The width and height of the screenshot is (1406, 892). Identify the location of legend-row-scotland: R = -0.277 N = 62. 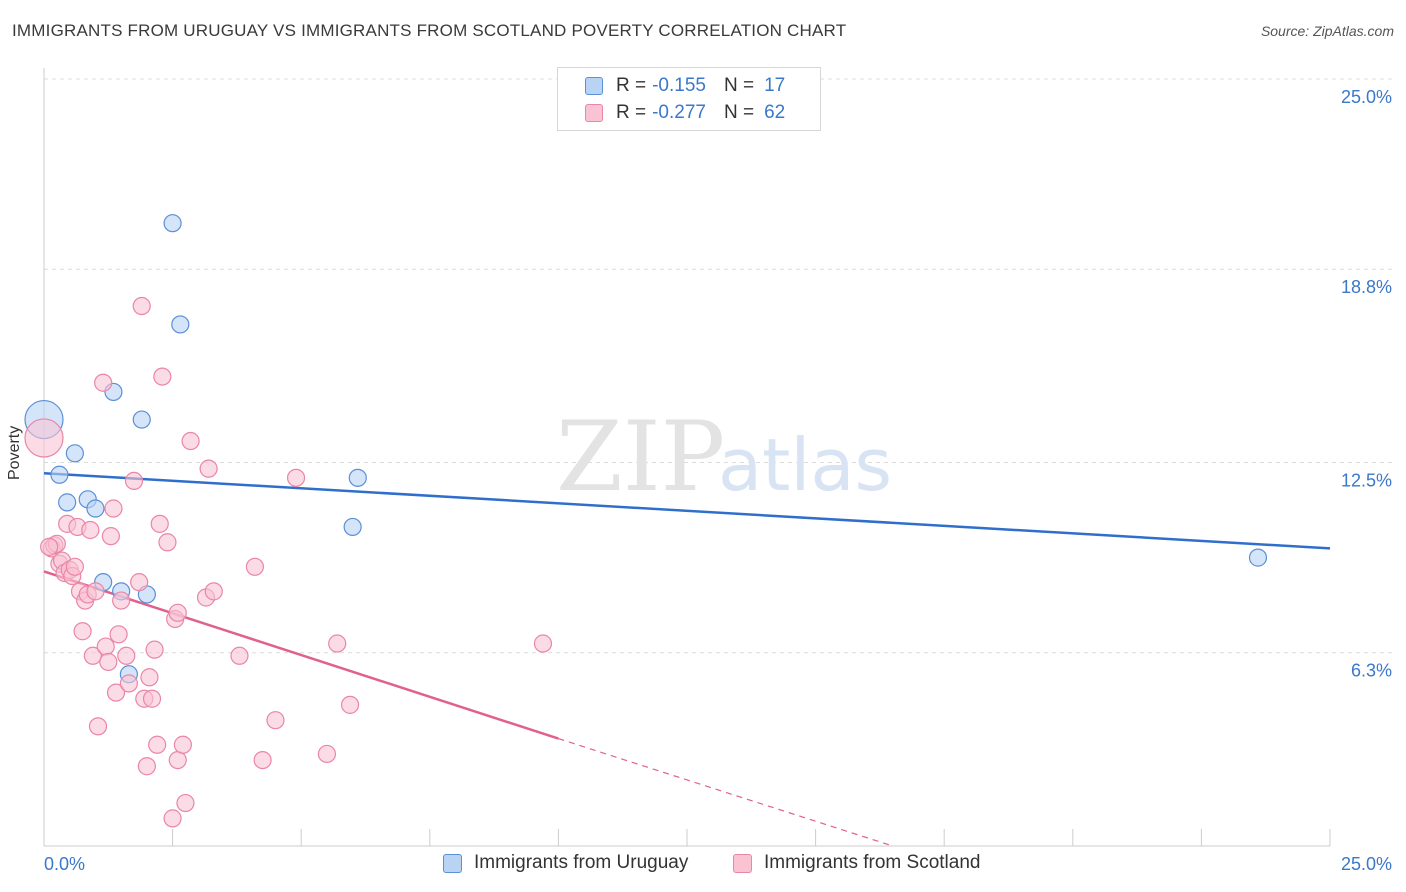
(671, 113).